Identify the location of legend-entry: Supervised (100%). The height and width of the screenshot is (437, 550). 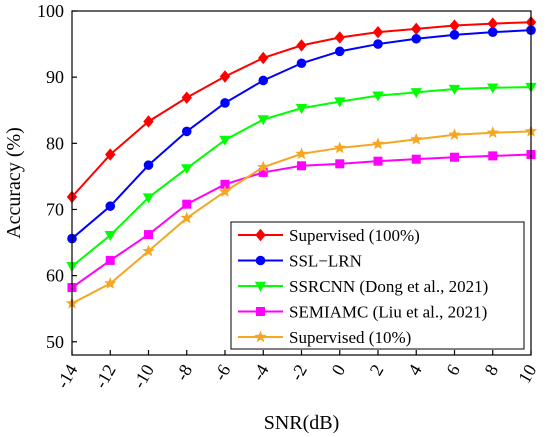
(329, 235).